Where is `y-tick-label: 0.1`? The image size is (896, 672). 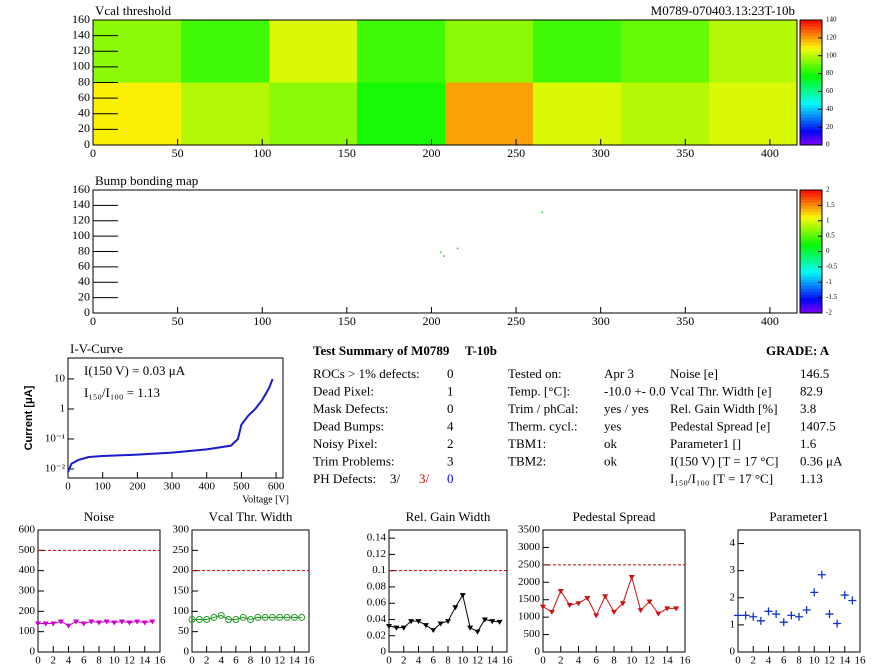 y-tick-label: 0.1 is located at coordinates (379, 570).